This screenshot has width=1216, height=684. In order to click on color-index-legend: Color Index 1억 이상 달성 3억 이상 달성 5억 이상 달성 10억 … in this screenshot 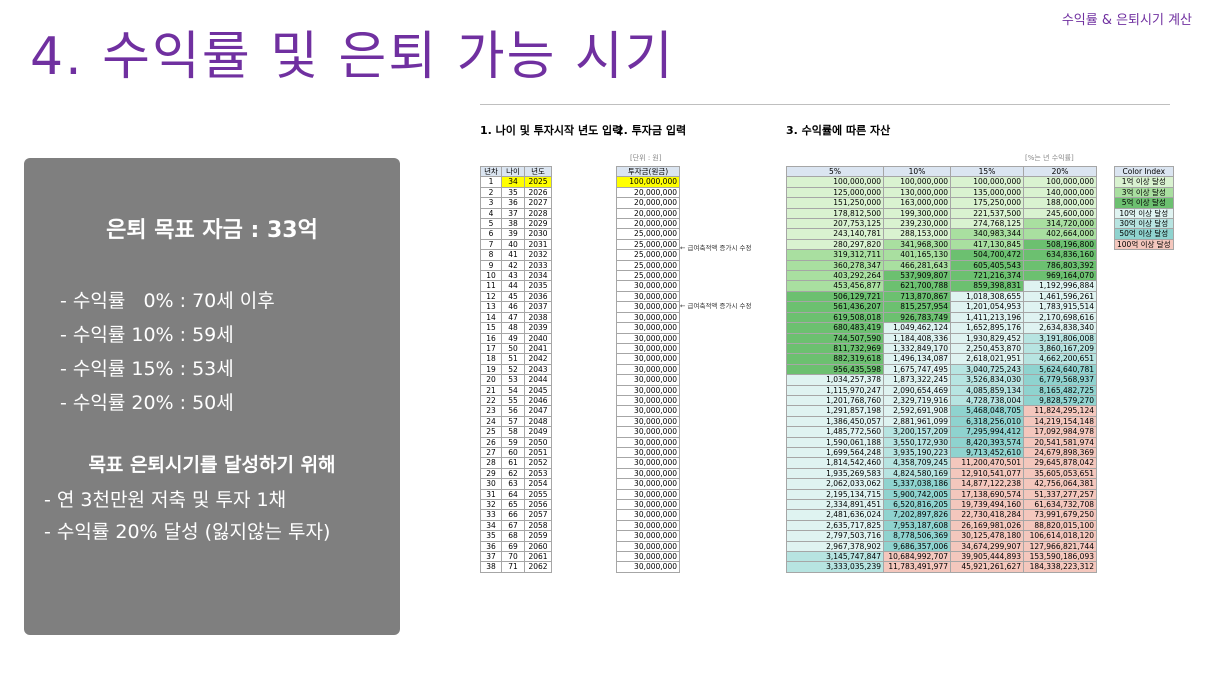, I will do `click(1144, 208)`.